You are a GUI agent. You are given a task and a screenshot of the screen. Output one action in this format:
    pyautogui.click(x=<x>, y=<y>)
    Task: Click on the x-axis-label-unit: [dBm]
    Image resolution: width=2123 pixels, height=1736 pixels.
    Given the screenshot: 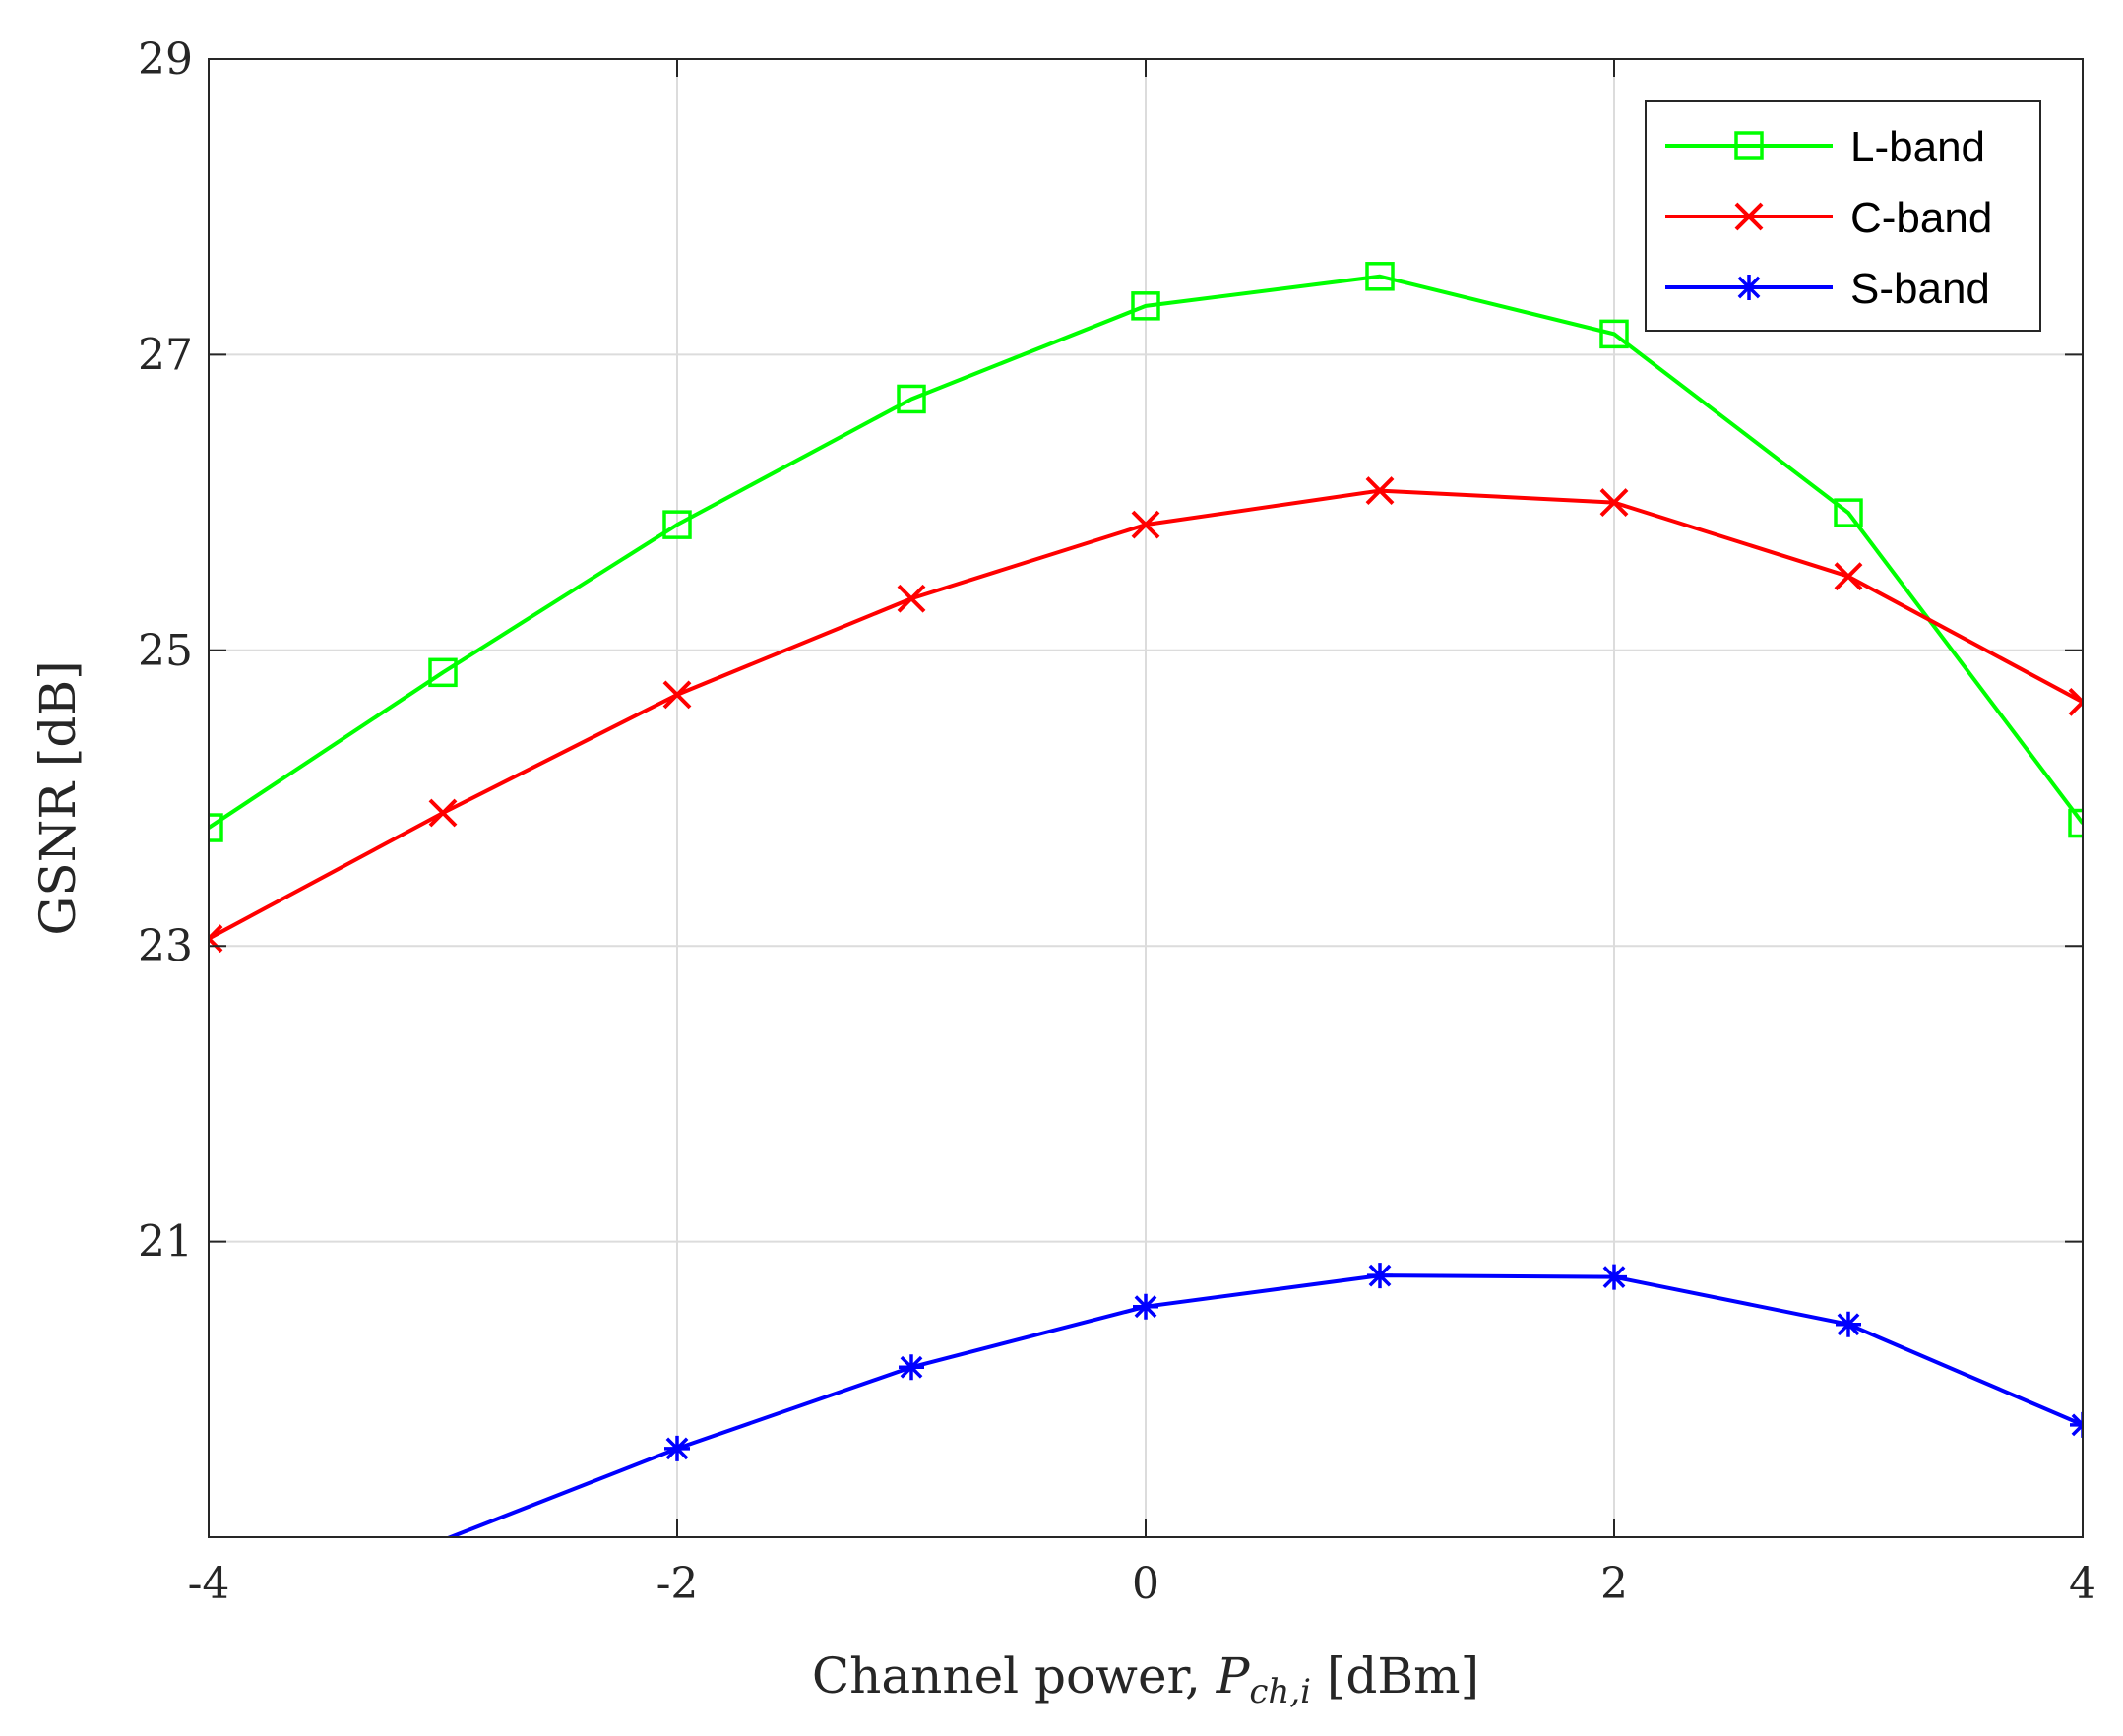 What is the action you would take?
    pyautogui.click(x=1395, y=1676)
    